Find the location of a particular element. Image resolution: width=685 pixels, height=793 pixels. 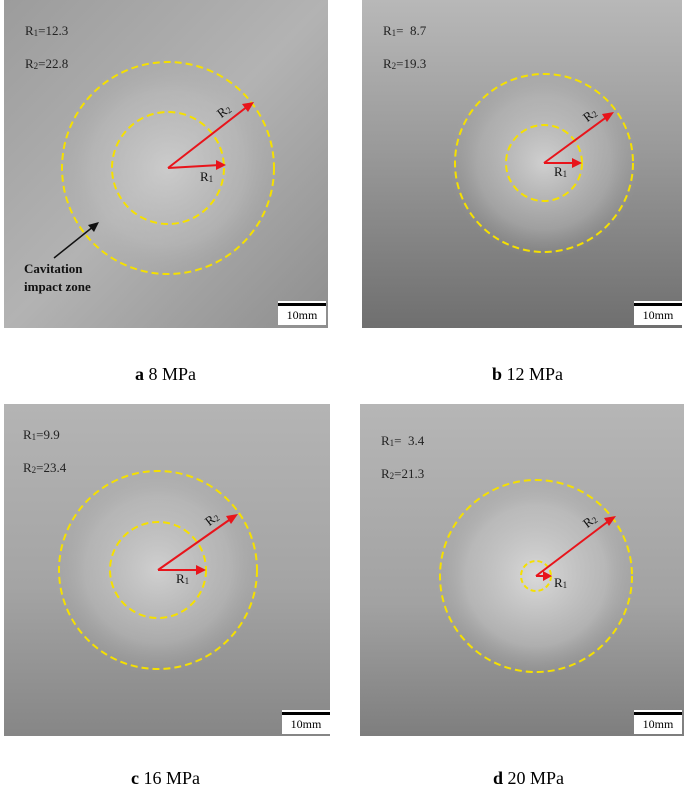

r1-arrow-a is located at coordinates (194, 166).